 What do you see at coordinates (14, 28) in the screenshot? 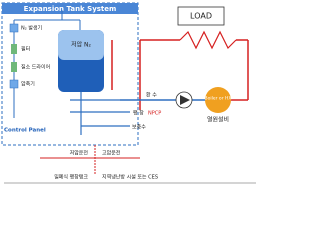
I see `generator` at bounding box center [14, 28].